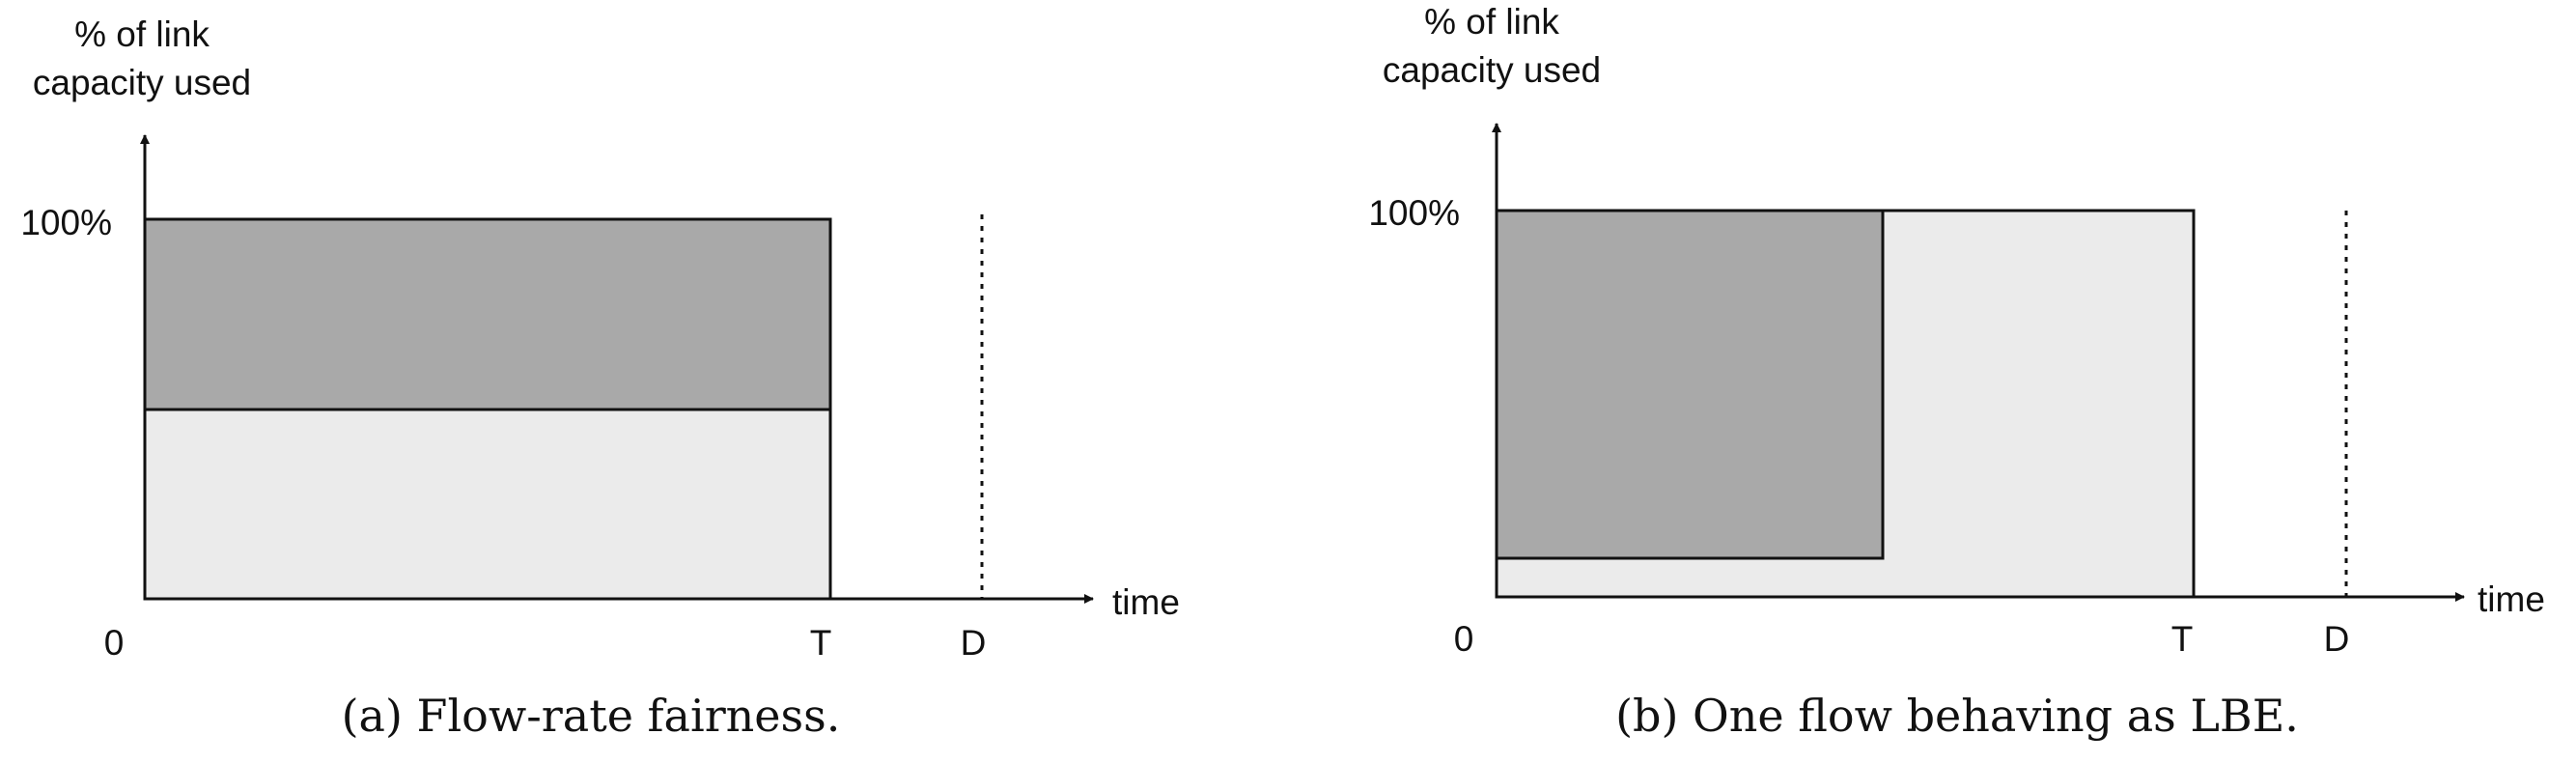 This screenshot has height=763, width=2576. Describe the element at coordinates (1492, 22) in the screenshot. I see `panel-b-ylabel-line1: % of link` at that location.